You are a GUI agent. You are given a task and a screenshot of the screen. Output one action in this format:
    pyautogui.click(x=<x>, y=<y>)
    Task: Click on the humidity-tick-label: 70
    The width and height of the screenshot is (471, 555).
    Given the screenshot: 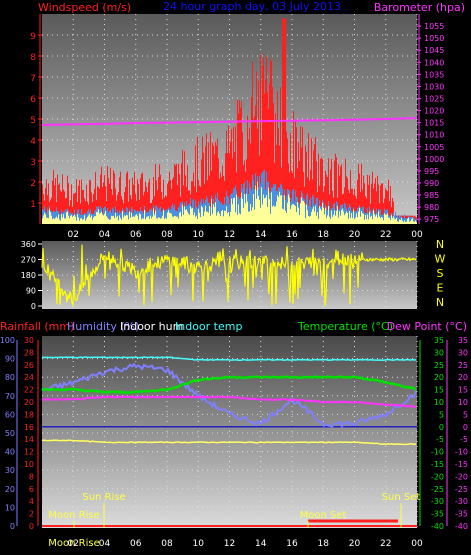 What is the action you would take?
    pyautogui.click(x=10, y=396)
    